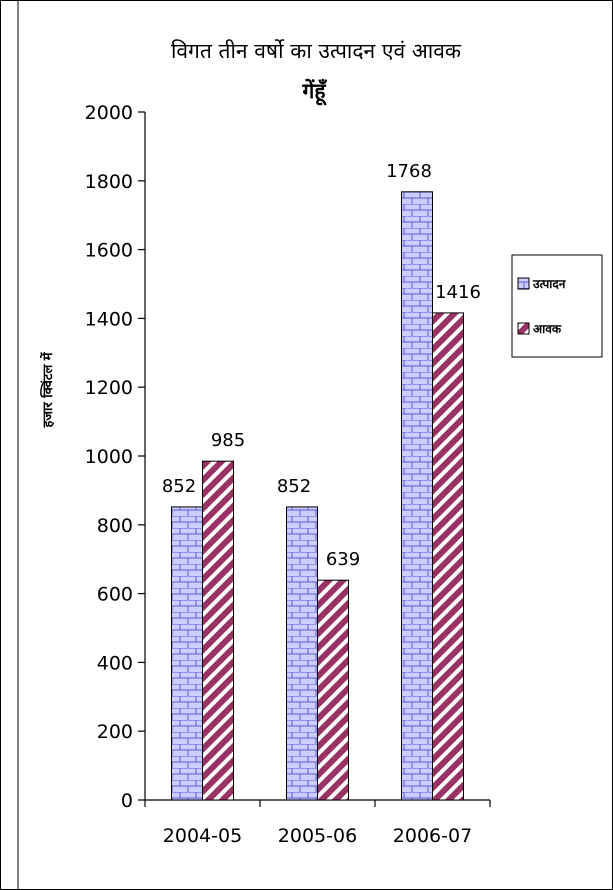 Image resolution: width=613 pixels, height=890 pixels. I want to click on y-tick-label: 800, so click(115, 526).